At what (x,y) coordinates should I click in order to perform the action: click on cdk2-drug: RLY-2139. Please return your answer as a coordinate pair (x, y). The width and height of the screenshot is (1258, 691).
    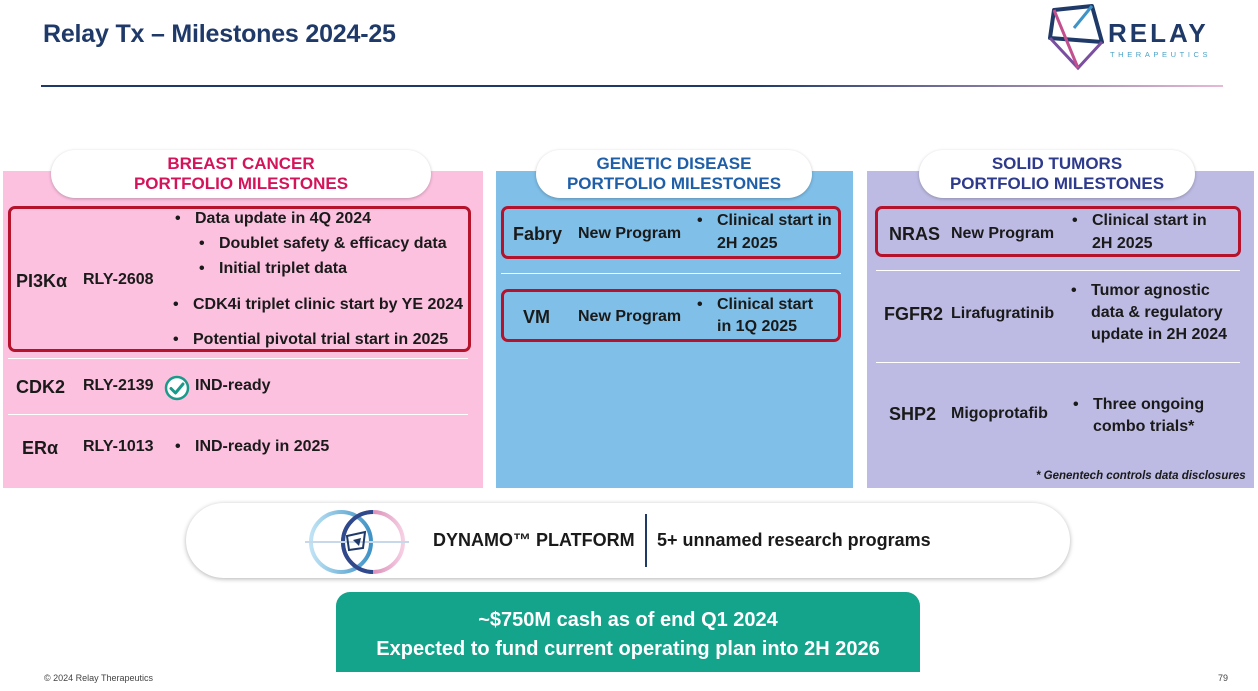
    Looking at the image, I should click on (118, 385).